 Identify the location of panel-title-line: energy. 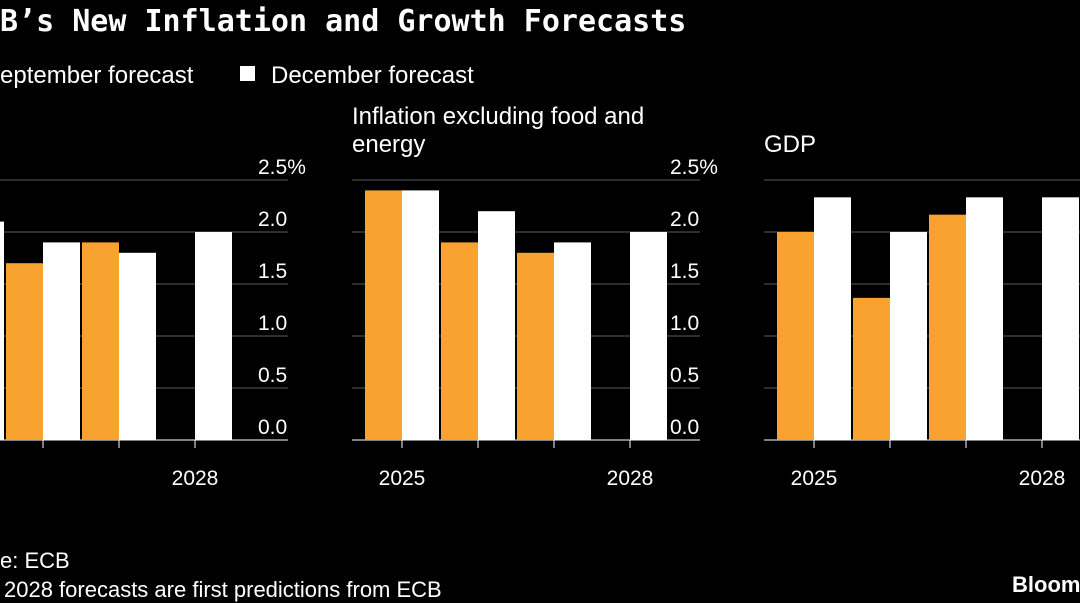
(388, 144).